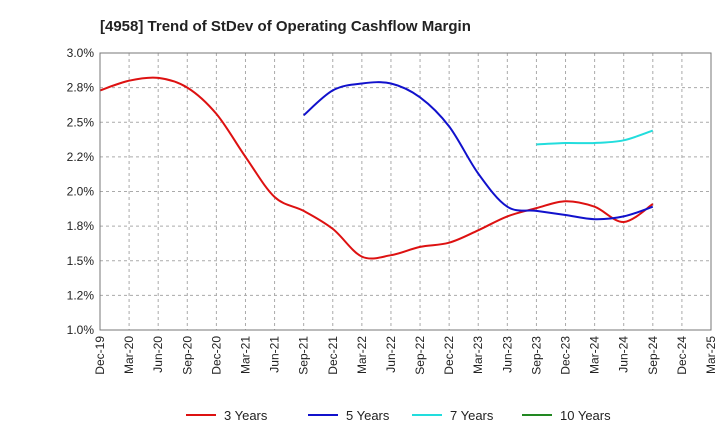 The height and width of the screenshot is (440, 720). I want to click on x-tick-label: Dec-23, so click(566, 355).